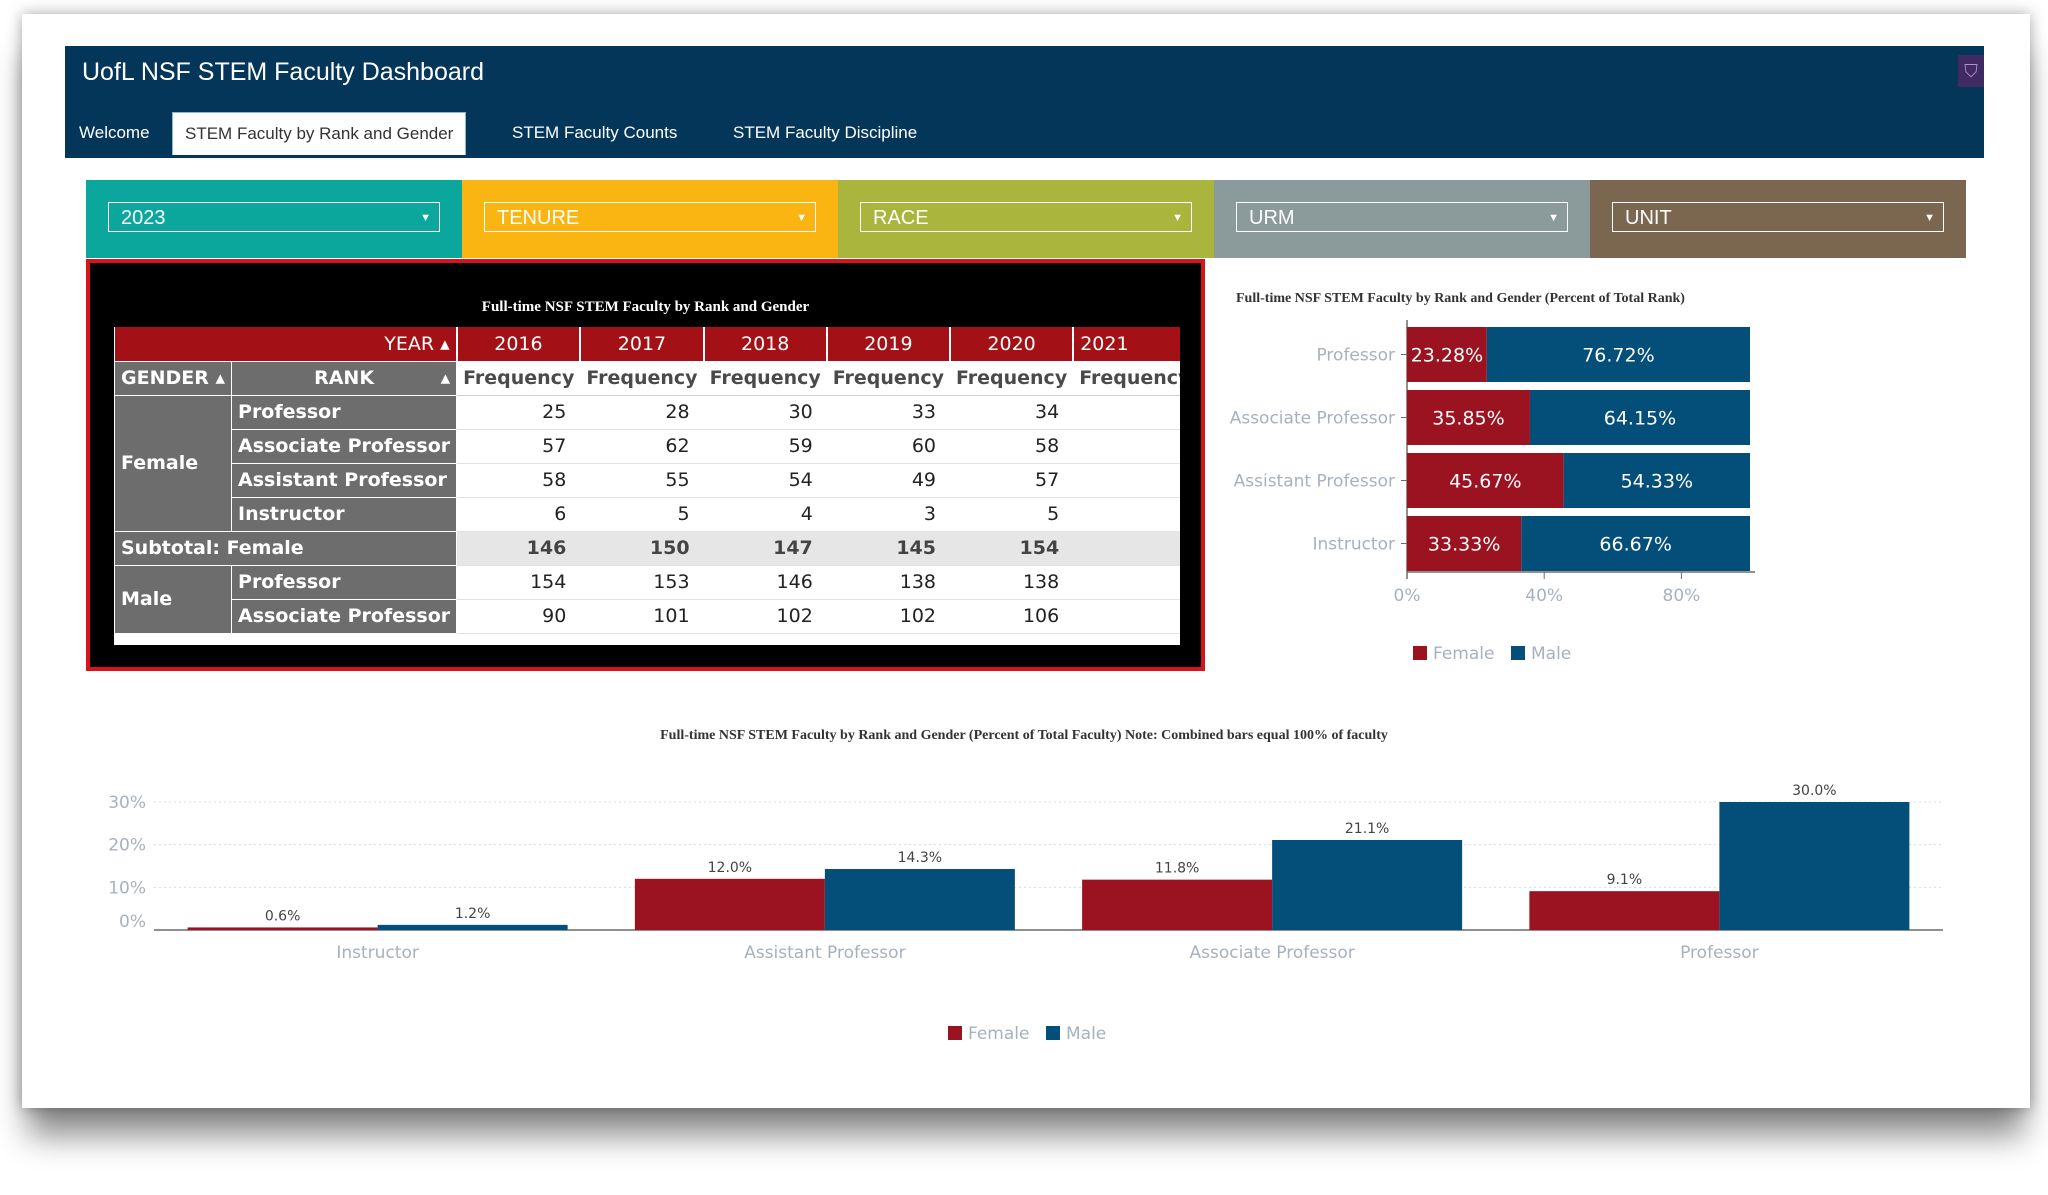  I want to click on y-tick-label: 0%, so click(132, 922).